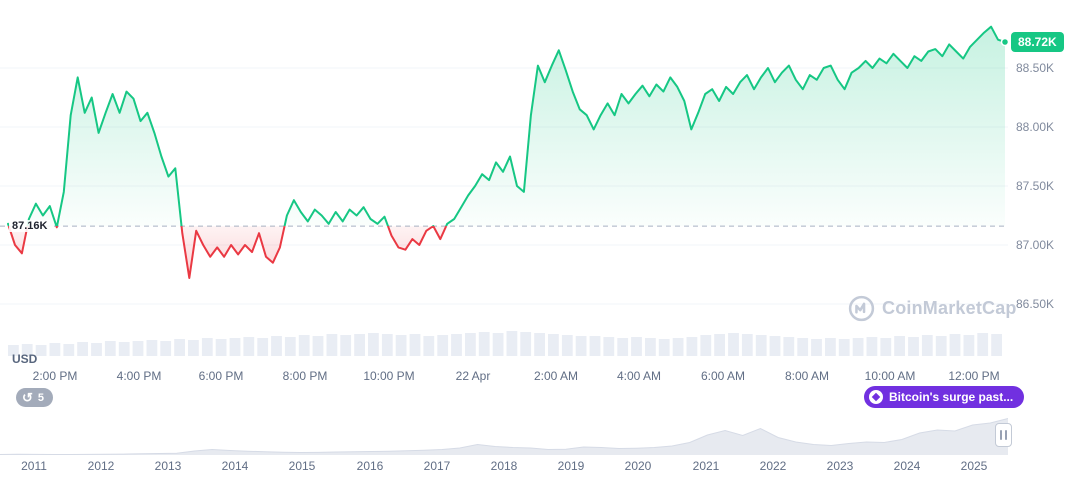  Describe the element at coordinates (1004, 42) in the screenshot. I see `last-price-dot` at that location.